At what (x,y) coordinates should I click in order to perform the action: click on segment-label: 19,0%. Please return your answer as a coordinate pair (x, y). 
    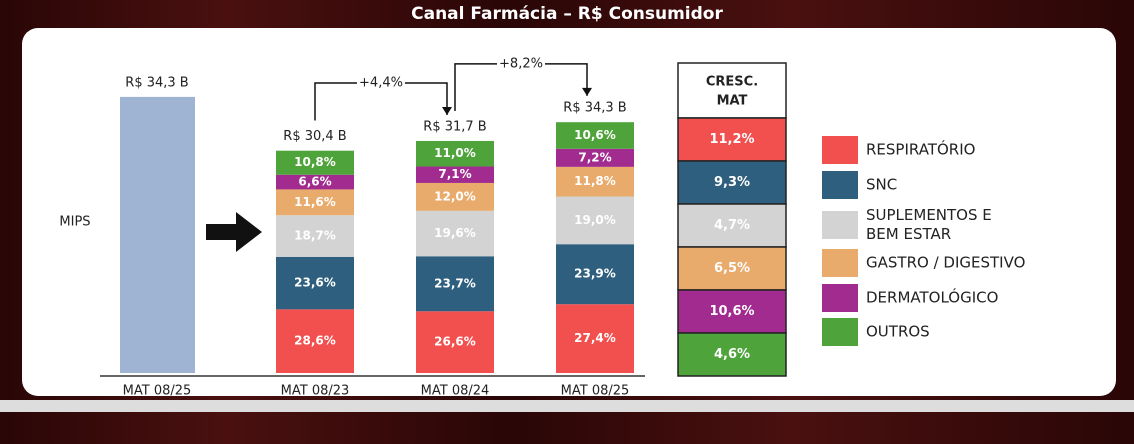
    Looking at the image, I should click on (595, 220).